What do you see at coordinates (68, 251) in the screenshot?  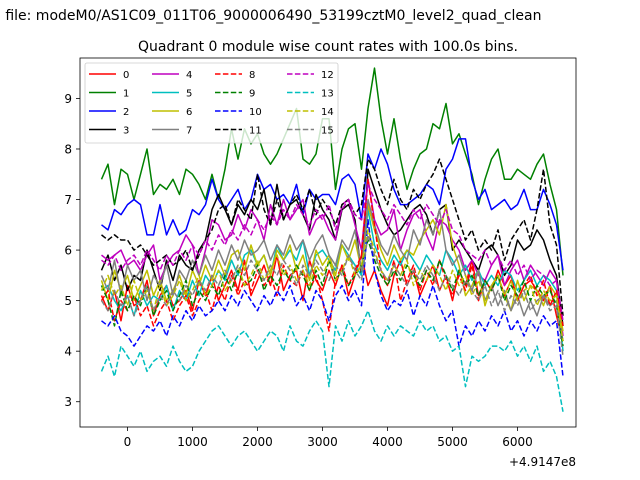 I see `y-tick-label: 6` at bounding box center [68, 251].